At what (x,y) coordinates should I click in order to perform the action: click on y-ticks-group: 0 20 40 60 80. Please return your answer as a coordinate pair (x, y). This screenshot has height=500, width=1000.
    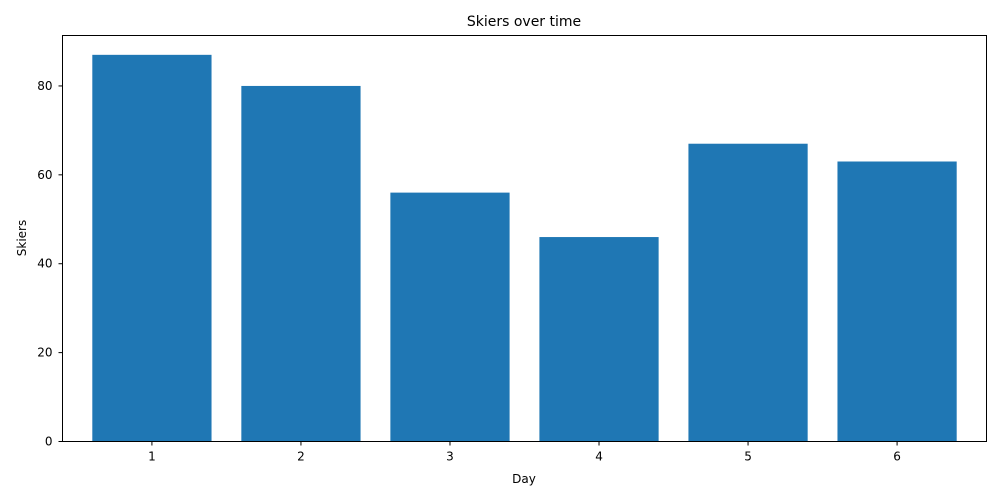
    Looking at the image, I should click on (50, 264).